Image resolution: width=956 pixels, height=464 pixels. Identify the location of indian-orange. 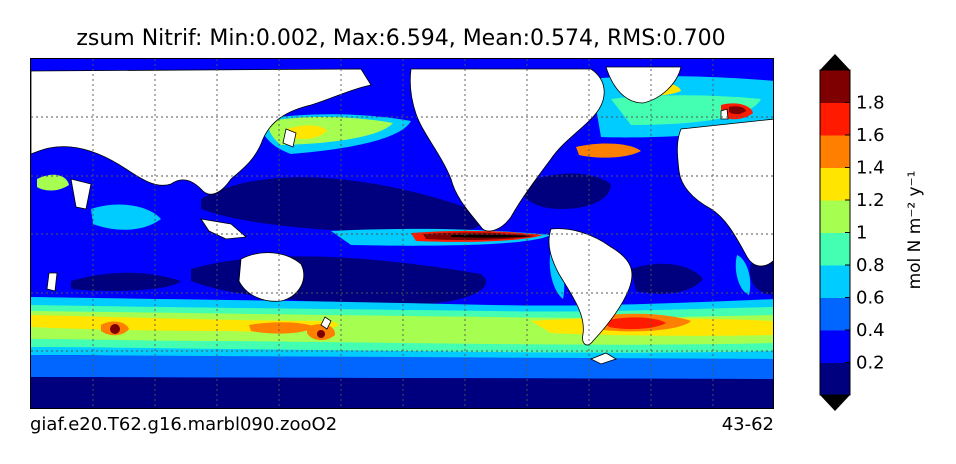
(282, 328).